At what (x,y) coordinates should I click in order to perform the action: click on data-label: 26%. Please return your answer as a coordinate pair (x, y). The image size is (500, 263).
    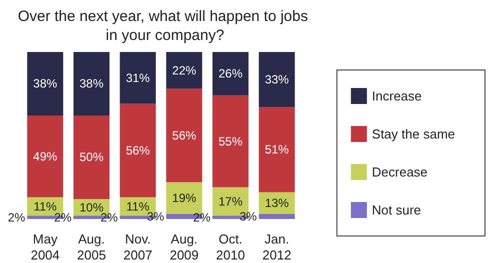
    Looking at the image, I should click on (230, 73).